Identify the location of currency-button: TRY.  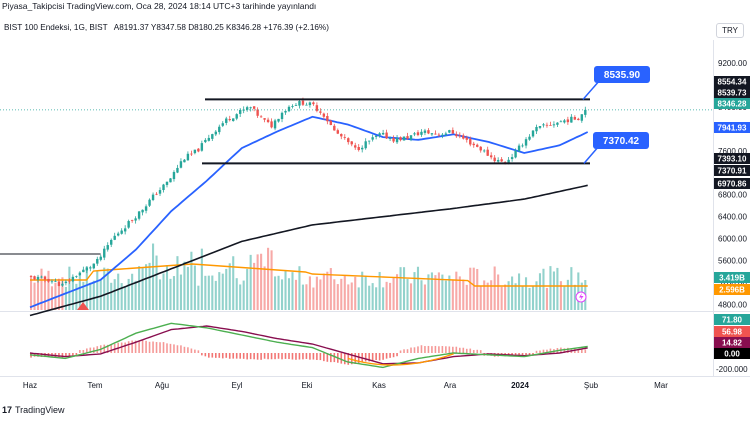
(730, 30).